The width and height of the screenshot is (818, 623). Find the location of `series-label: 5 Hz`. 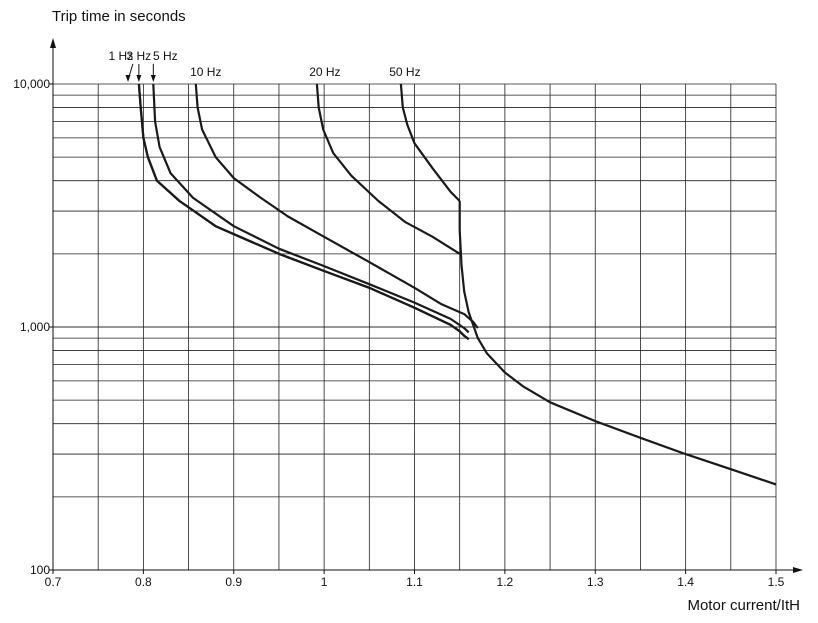

series-label: 5 Hz is located at coordinates (165, 56).